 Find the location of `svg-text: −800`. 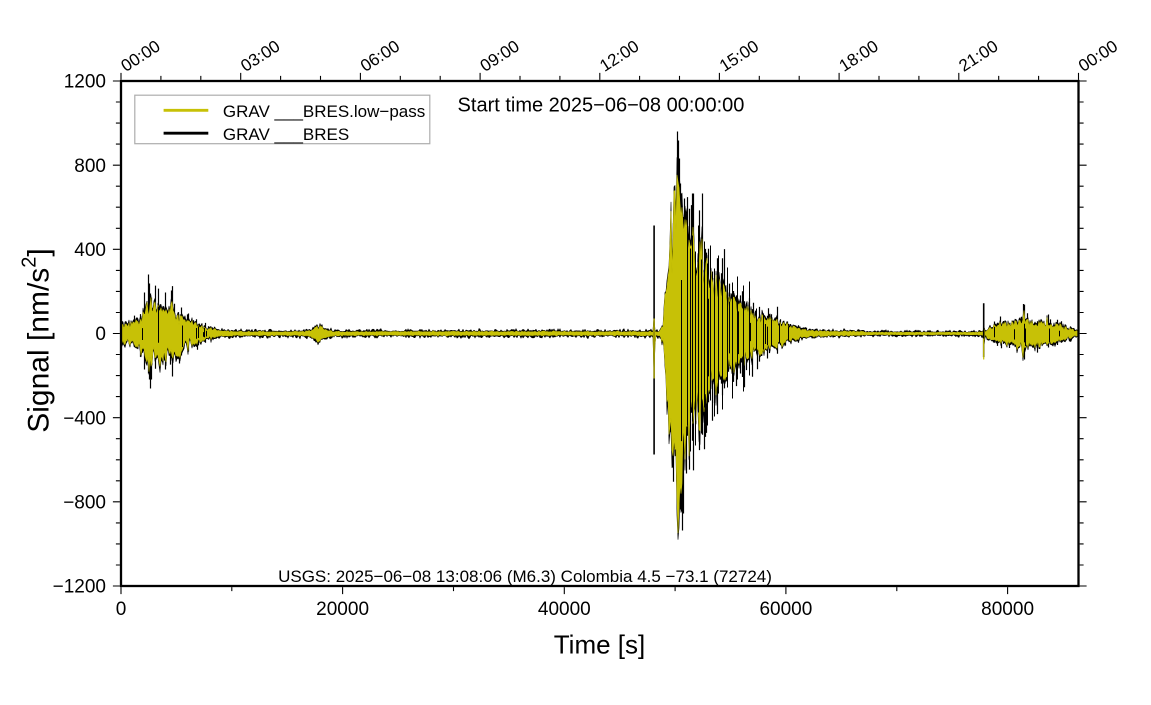

svg-text: −800 is located at coordinates (84, 503).